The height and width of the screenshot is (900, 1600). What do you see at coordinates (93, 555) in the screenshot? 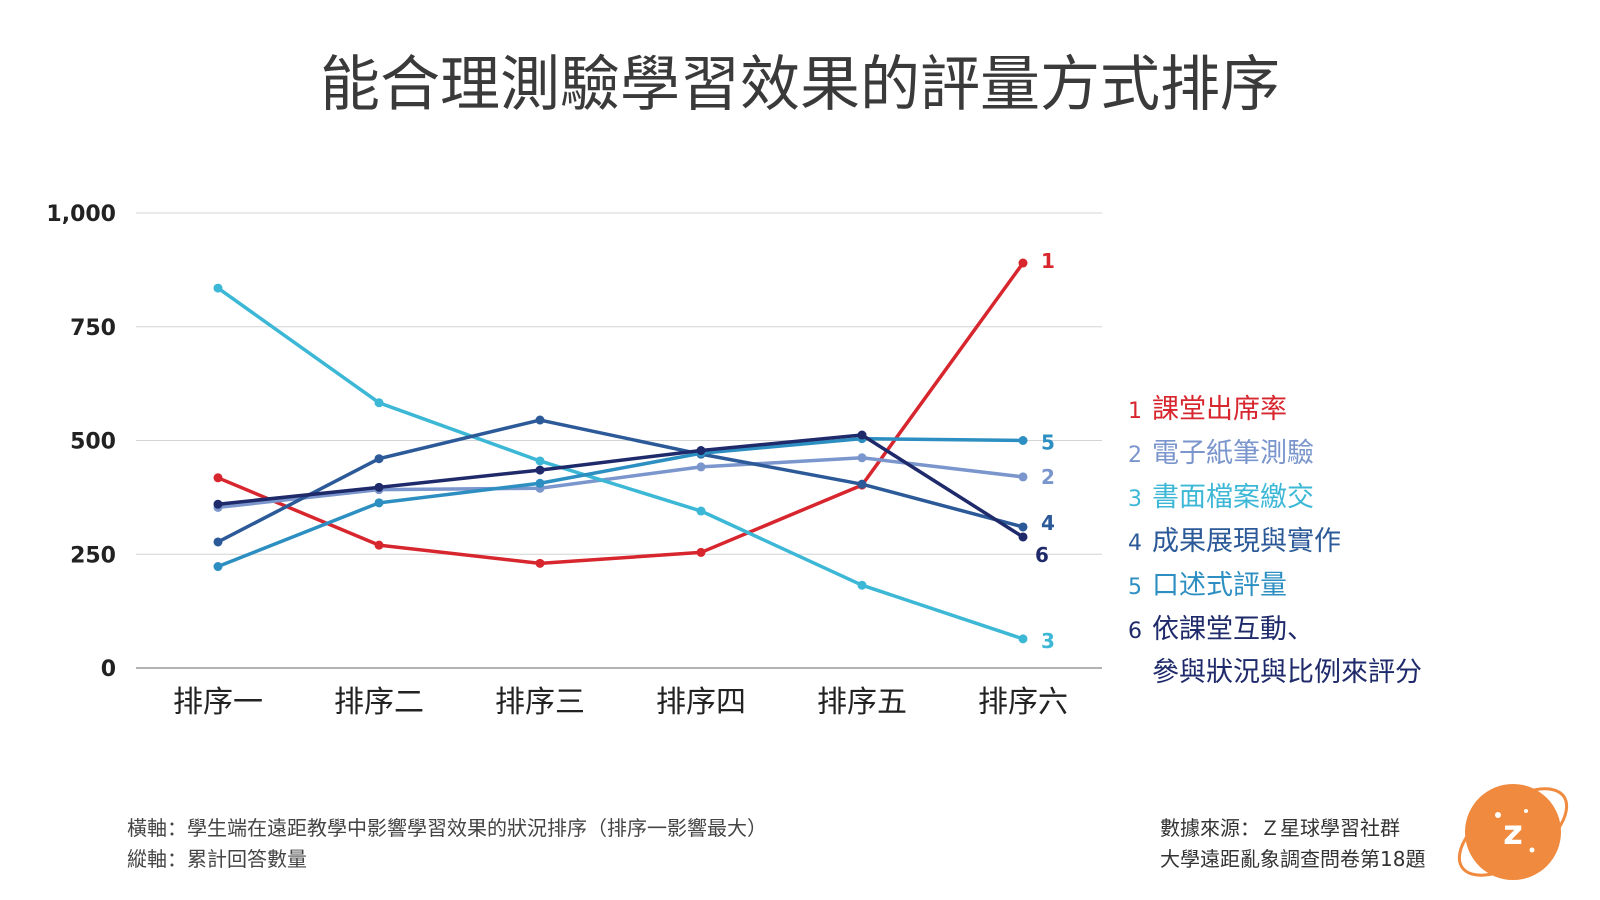
I see `y-tick-label: 250` at bounding box center [93, 555].